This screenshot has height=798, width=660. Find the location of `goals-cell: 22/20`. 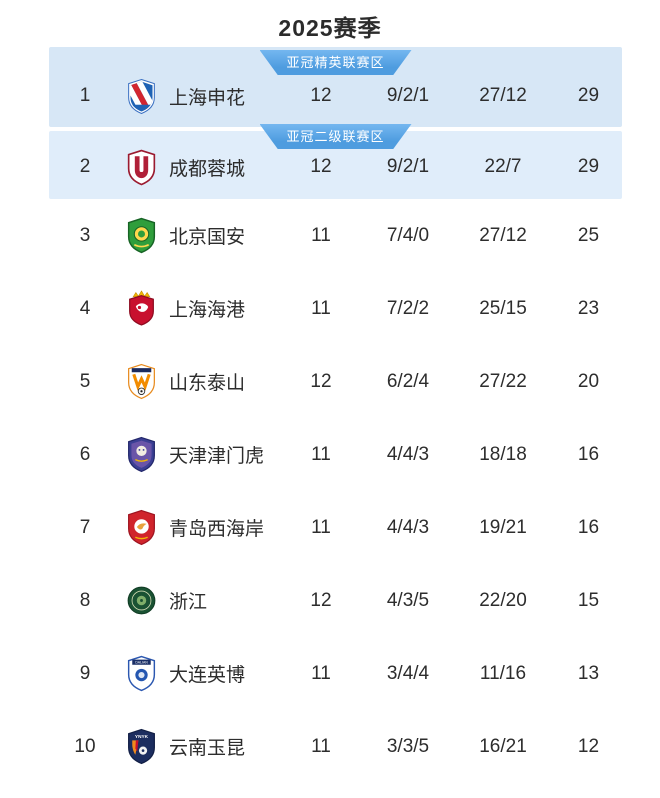

goals-cell: 22/20 is located at coordinates (503, 600).